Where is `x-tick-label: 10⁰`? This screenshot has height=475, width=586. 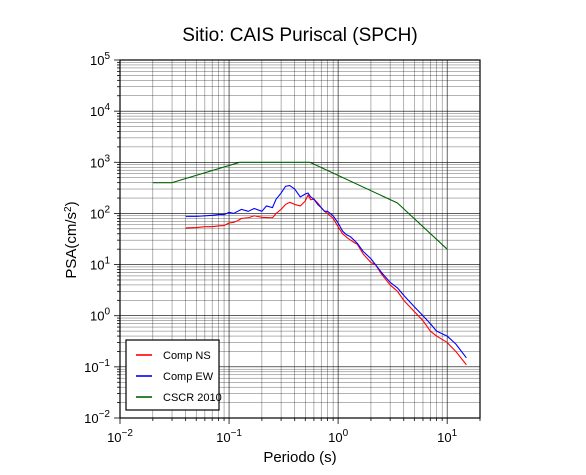
x-tick-label: 10⁰ is located at coordinates (338, 436).